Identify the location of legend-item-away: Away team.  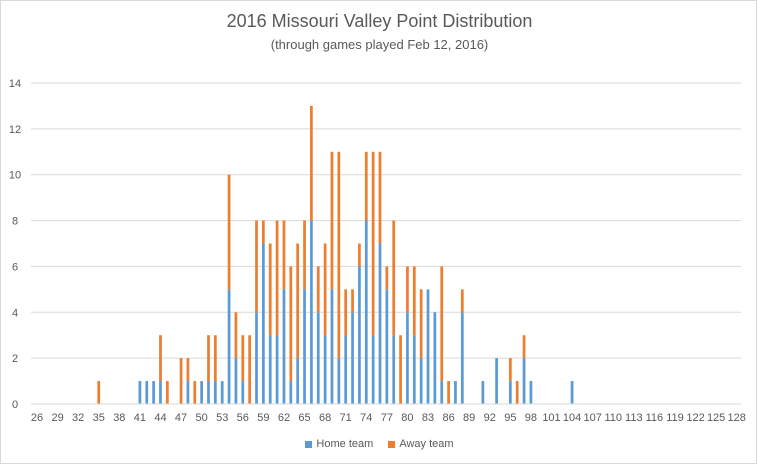
(421, 444).